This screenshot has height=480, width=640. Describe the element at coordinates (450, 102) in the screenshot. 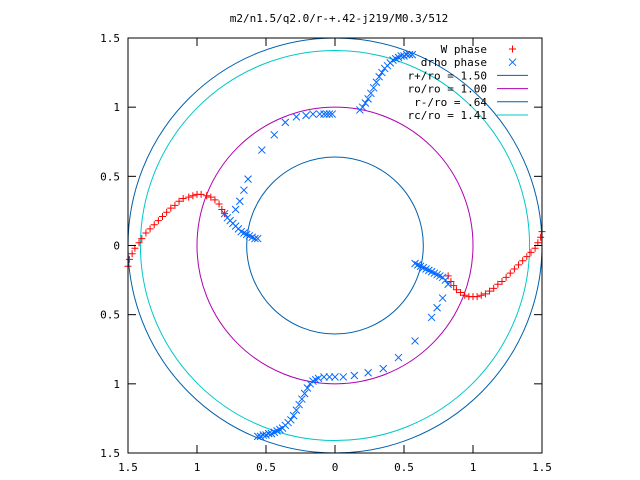

I see `legend-label: r-/ro = .64` at that location.